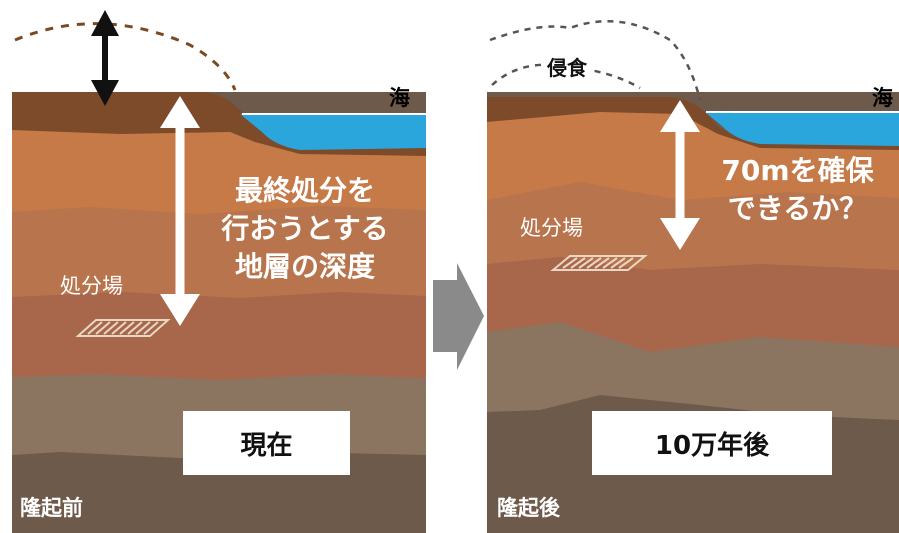 The width and height of the screenshot is (899, 533). I want to click on orange-layer-right, so click(693, 155).